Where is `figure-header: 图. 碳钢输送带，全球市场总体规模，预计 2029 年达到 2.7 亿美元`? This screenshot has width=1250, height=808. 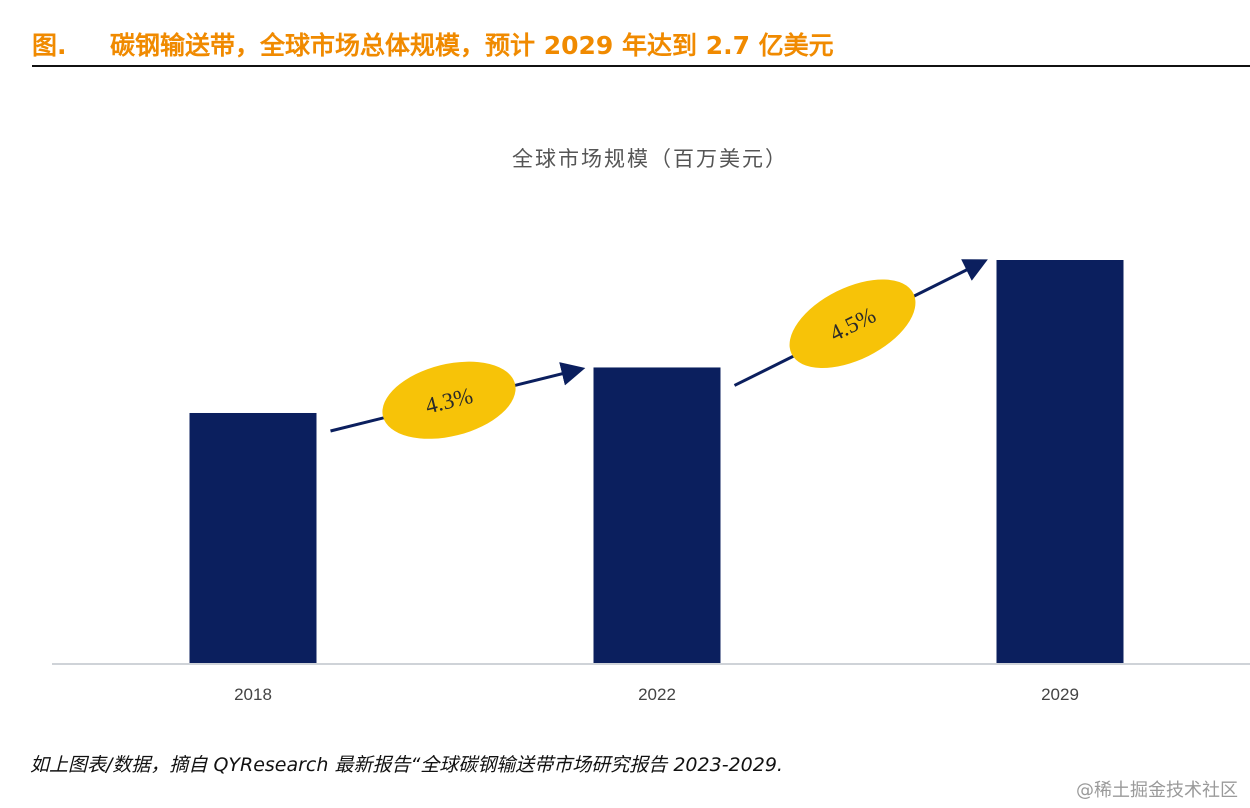
figure-header: 图. 碳钢输送带，全球市场总体规模，预计 2029 年达到 2.7 亿美元 is located at coordinates (641, 42).